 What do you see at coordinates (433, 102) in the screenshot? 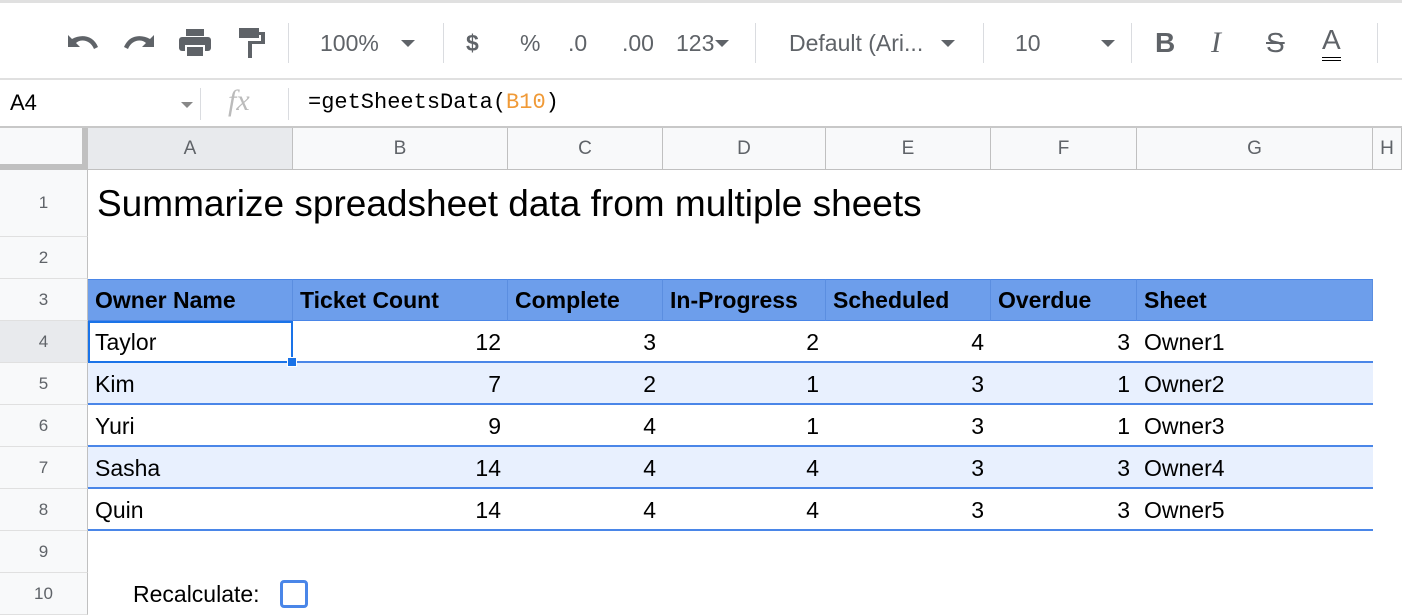
I see `formula-input: =getSheetsData(B10)` at bounding box center [433, 102].